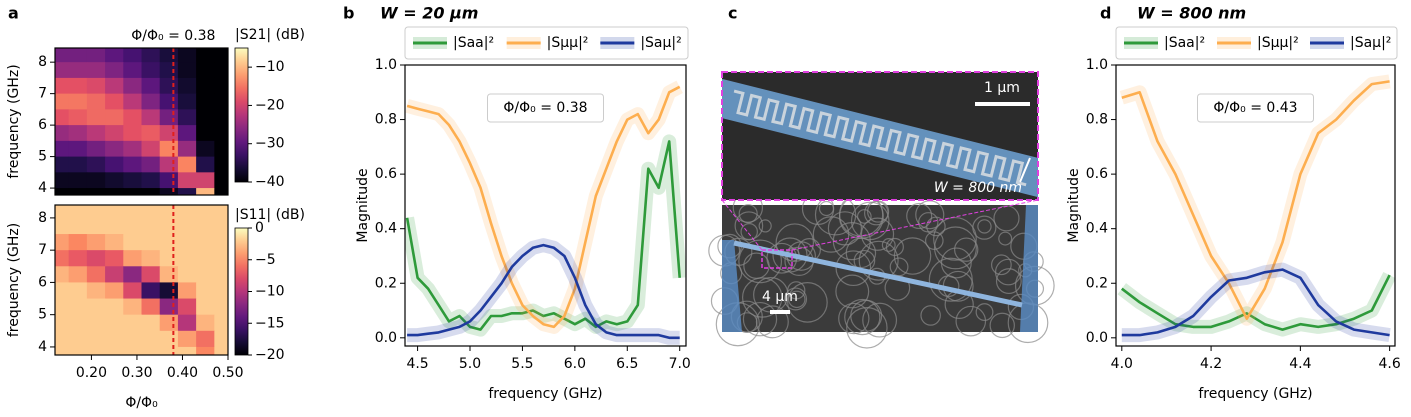 The image size is (1411, 417). What do you see at coordinates (348, 13) in the screenshot?
I see `panel-letter: b` at bounding box center [348, 13].